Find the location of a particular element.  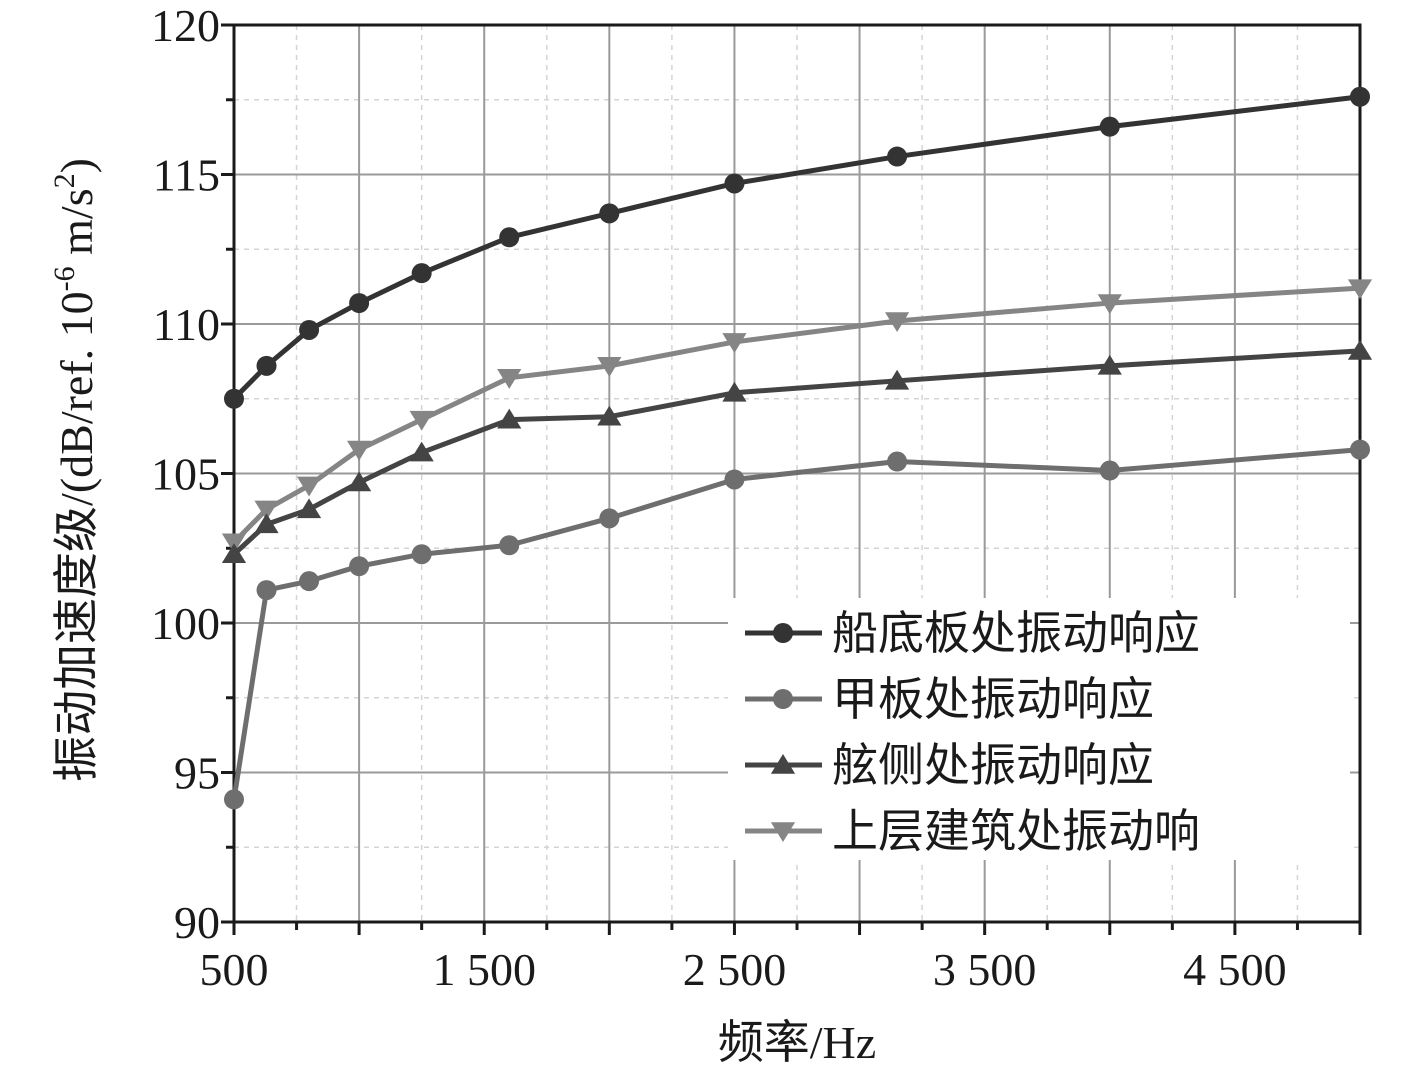

legend-item: 船底板处振动响应 is located at coordinates (972, 633).